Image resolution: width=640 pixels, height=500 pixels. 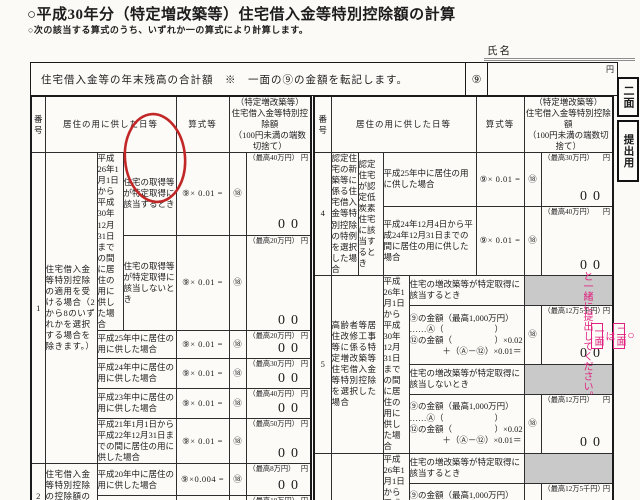 What do you see at coordinates (577, 423) in the screenshot?
I see `amount-cell: （最高12万円） 円 00` at bounding box center [577, 423].